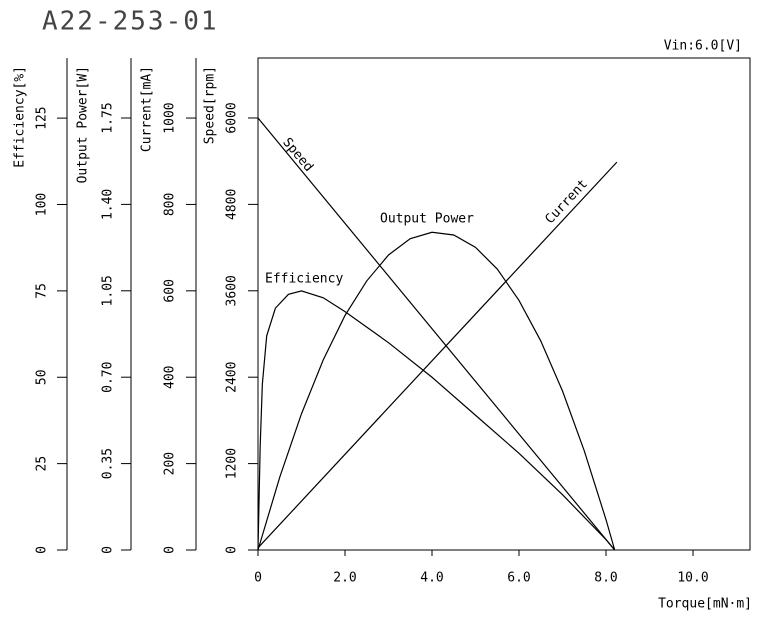 The image size is (770, 620). Describe the element at coordinates (297, 155) in the screenshot. I see `series-label: Speed` at that location.